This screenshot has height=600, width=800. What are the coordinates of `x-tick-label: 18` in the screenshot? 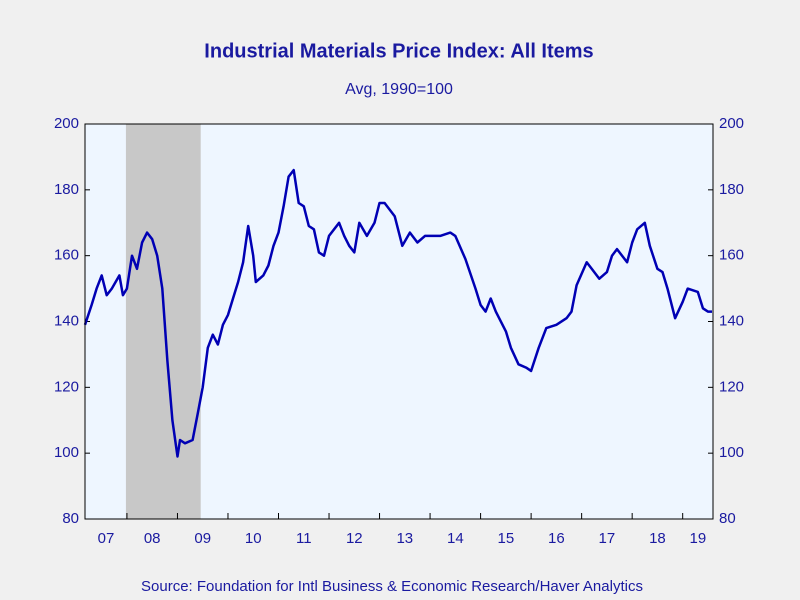 It's located at (657, 538).